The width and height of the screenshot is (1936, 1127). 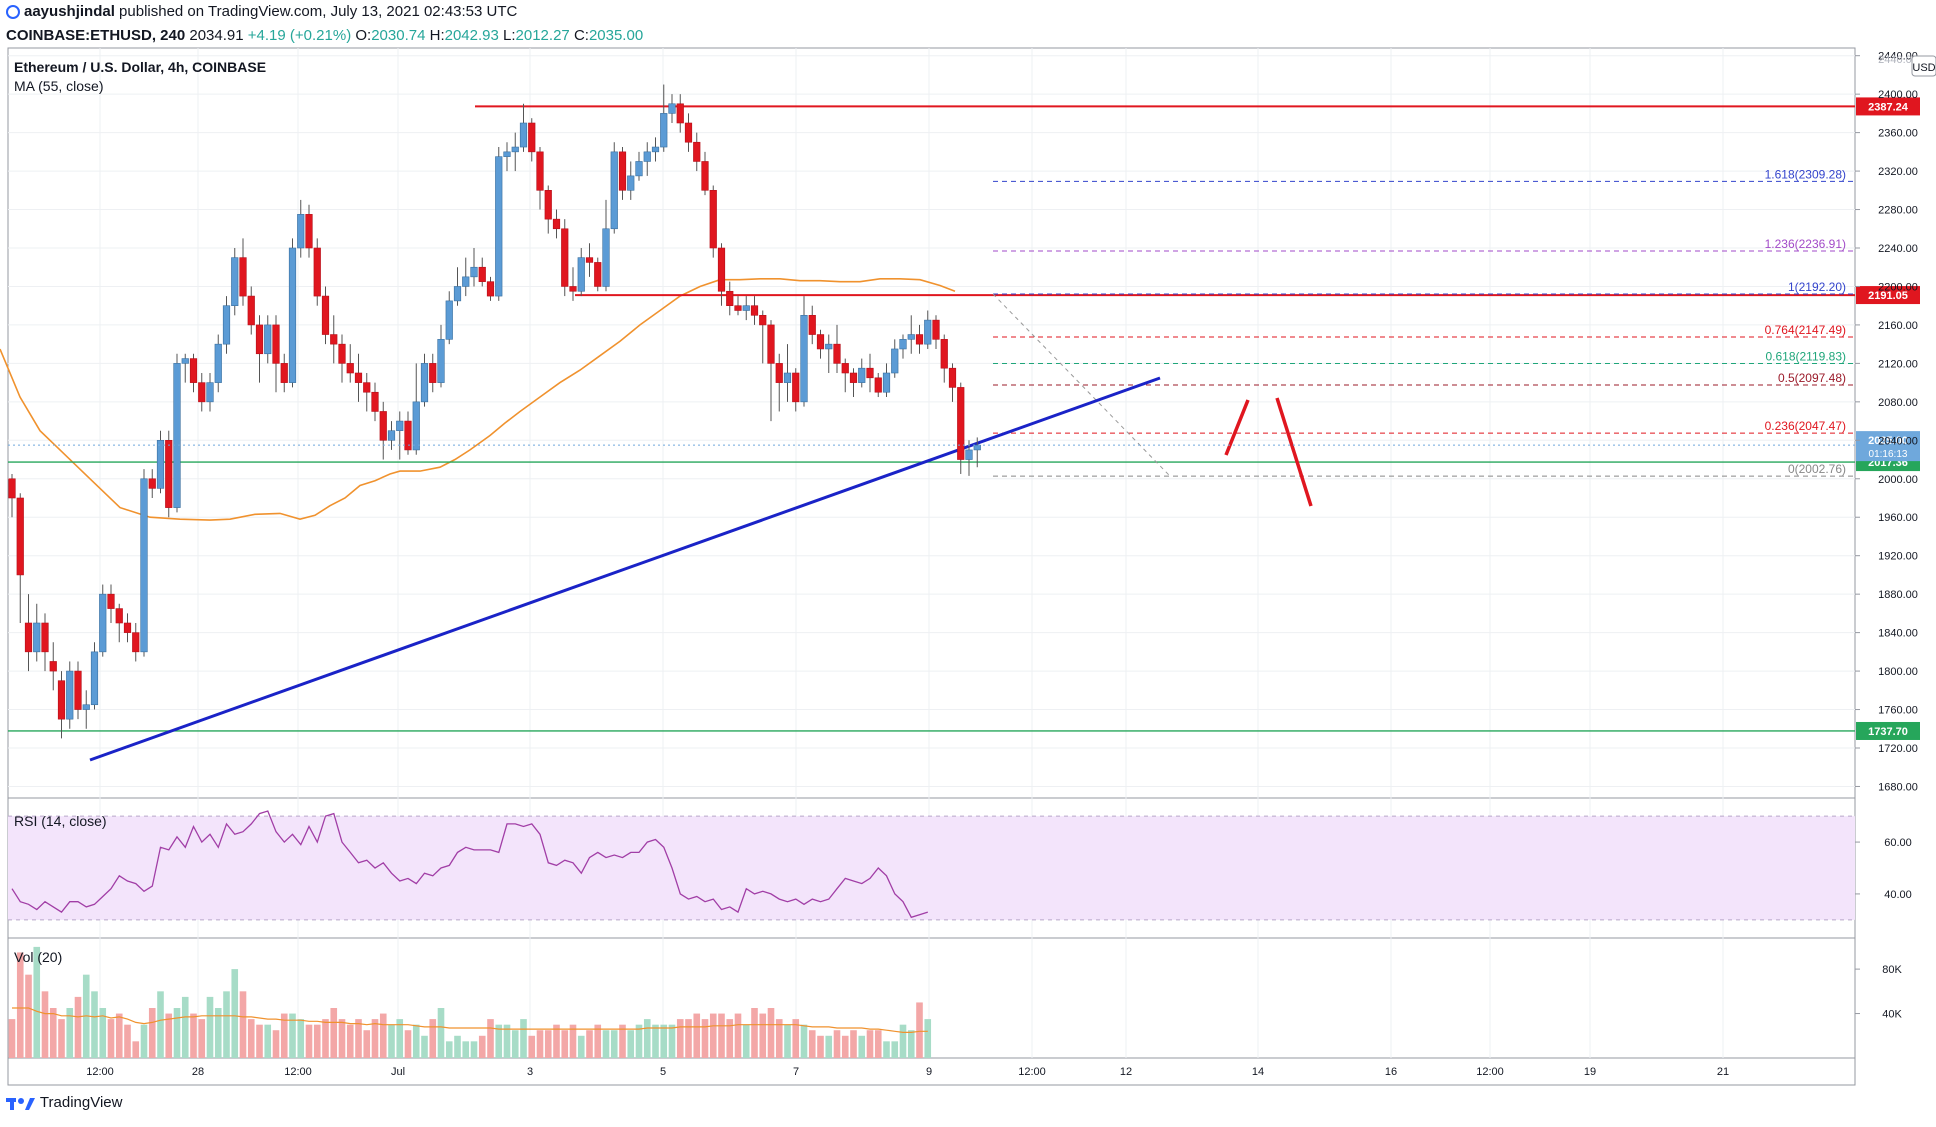 What do you see at coordinates (470, 1020) in the screenshot?
I see `volume-ma-line` at bounding box center [470, 1020].